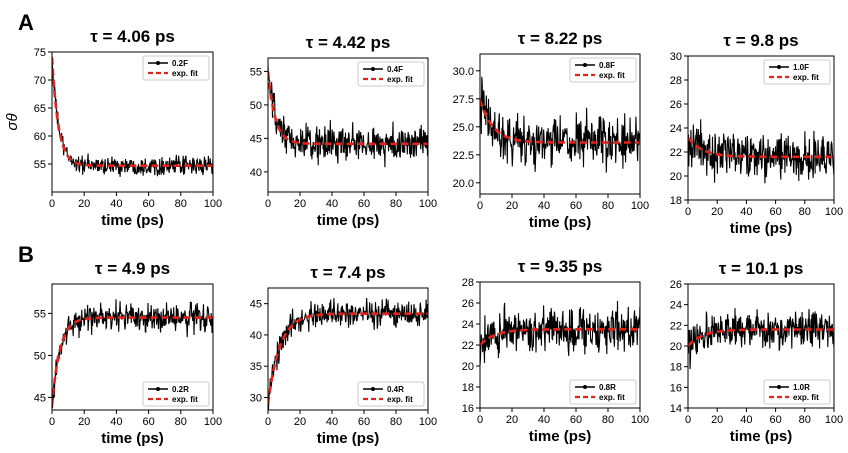 This screenshot has width=848, height=453. Describe the element at coordinates (40, 109) in the screenshot. I see `y-tick-label: 65` at that location.